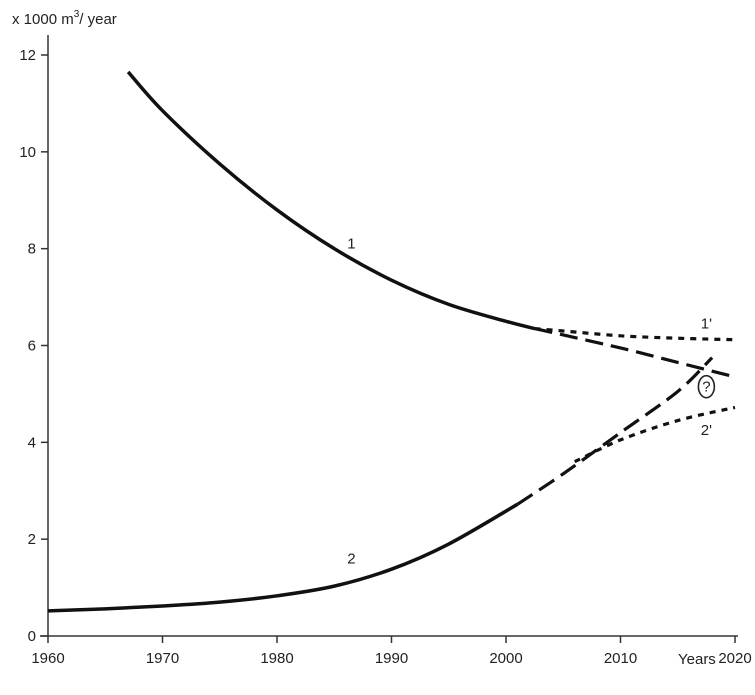 Image resolution: width=755 pixels, height=695 pixels. I want to click on x-tick-label: 1960, so click(47, 658).